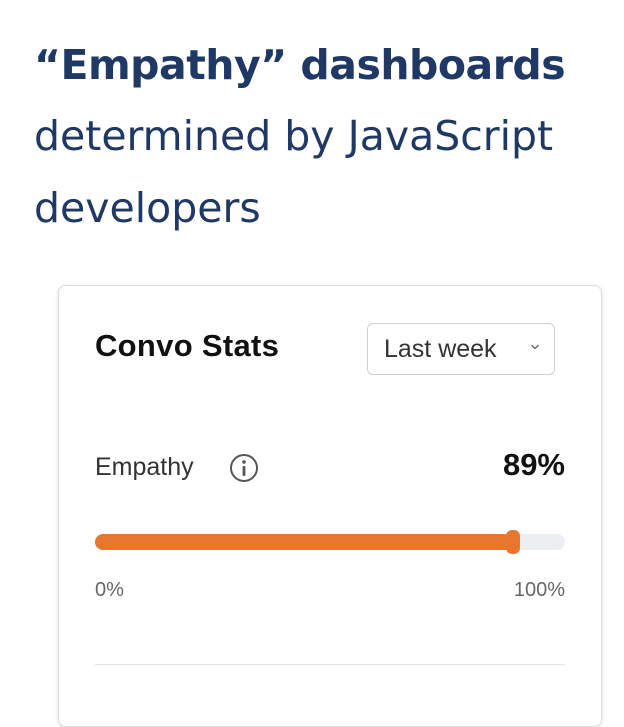 The image size is (624, 727). I want to click on empathy-progress-bar, so click(330, 542).